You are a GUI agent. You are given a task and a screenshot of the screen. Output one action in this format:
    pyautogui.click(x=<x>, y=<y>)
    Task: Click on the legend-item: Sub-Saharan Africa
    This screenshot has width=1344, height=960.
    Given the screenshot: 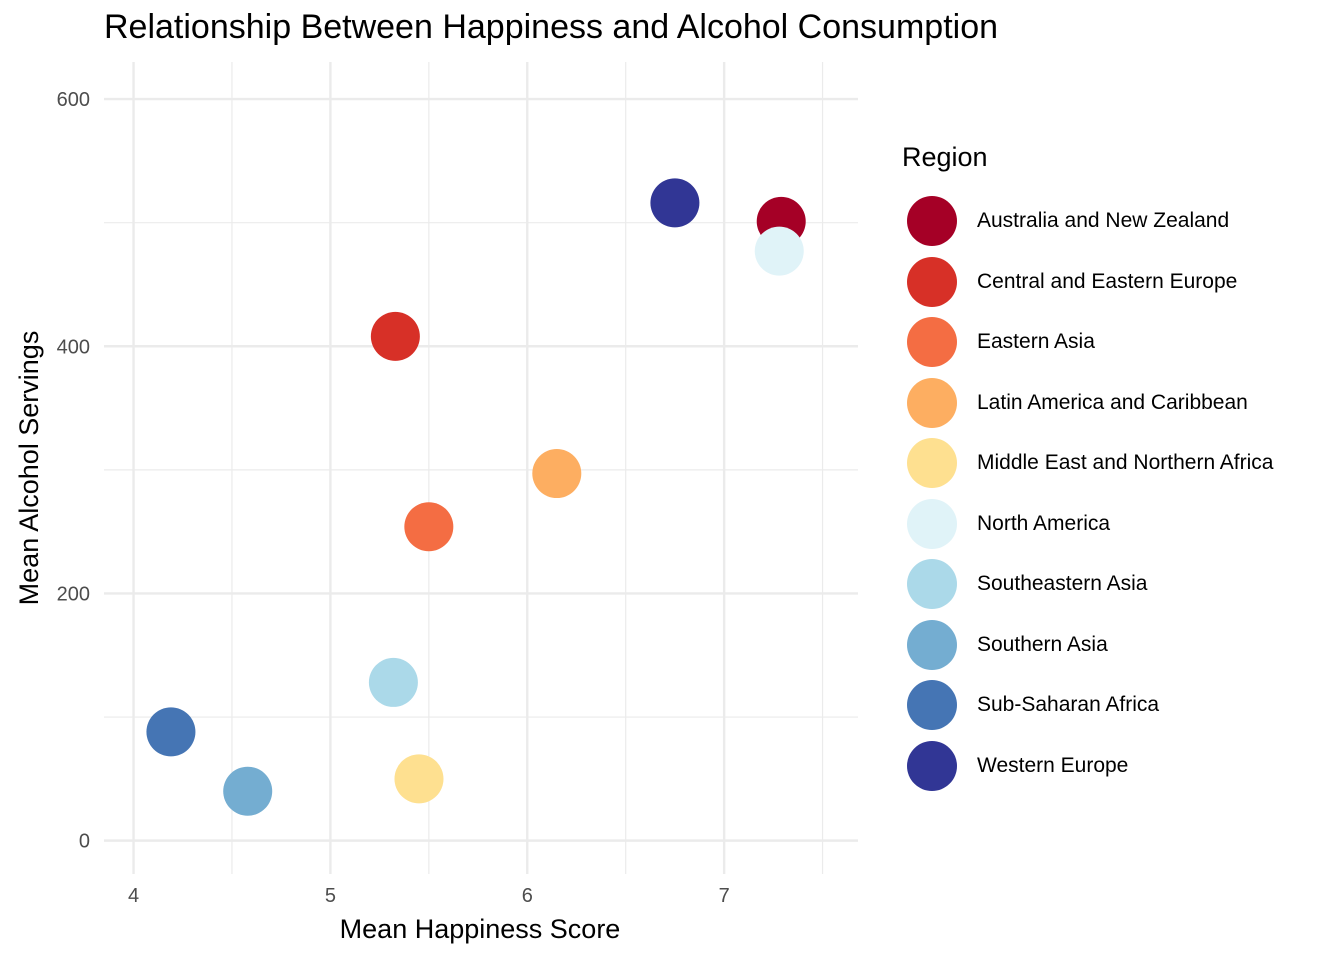 What is the action you would take?
    pyautogui.click(x=1087, y=705)
    